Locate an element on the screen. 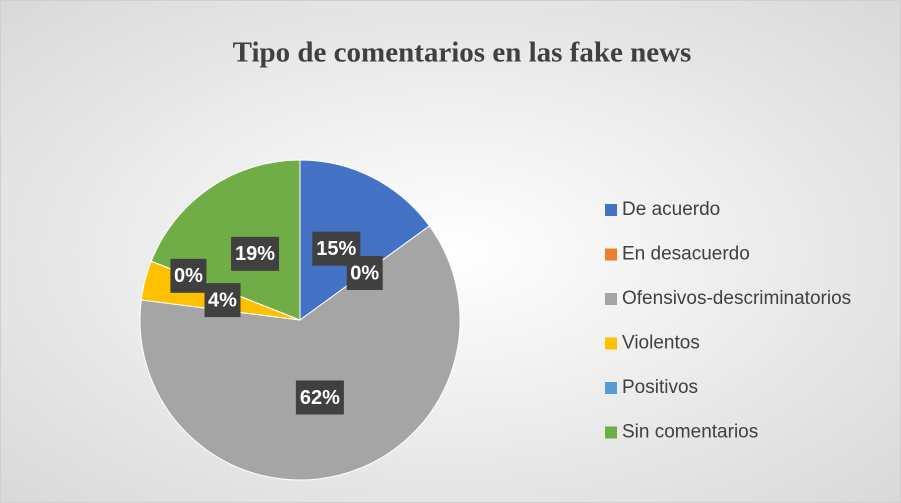 This screenshot has height=503, width=901. legend-label: Positivos is located at coordinates (660, 387).